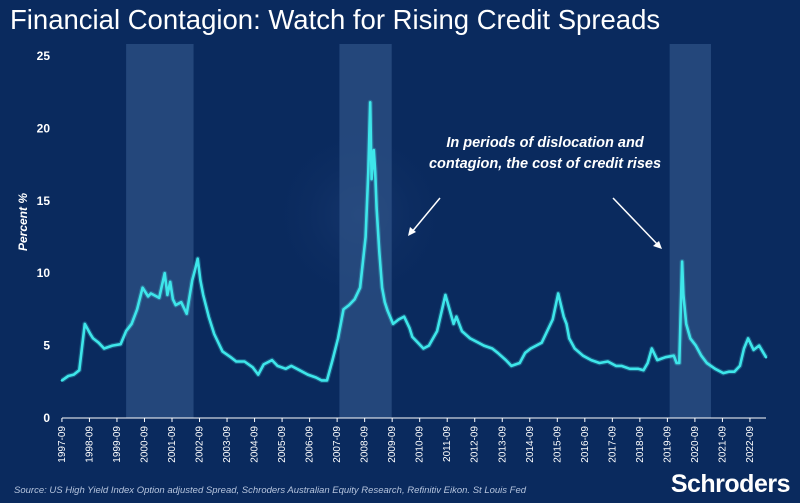 This screenshot has height=503, width=800. I want to click on x-tick-label: 2015-09, so click(557, 444).